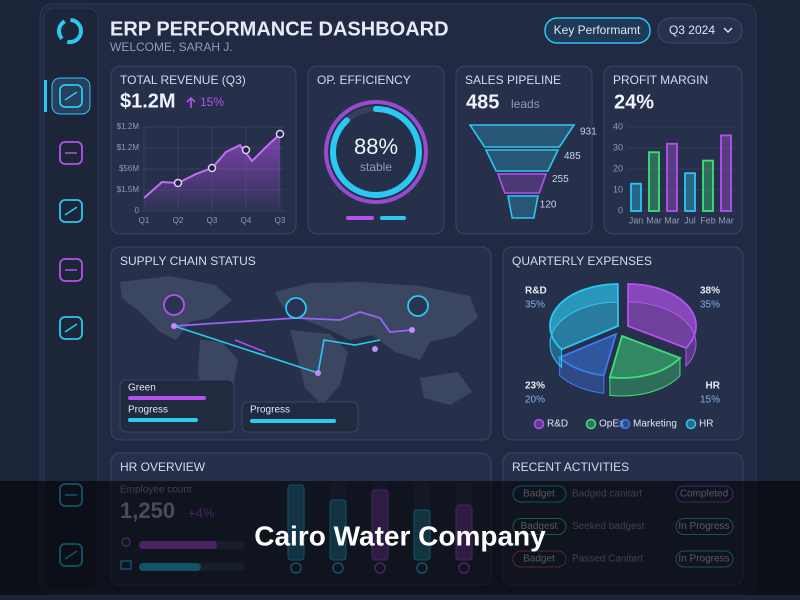  I want to click on callout-label: 23%, so click(535, 386).